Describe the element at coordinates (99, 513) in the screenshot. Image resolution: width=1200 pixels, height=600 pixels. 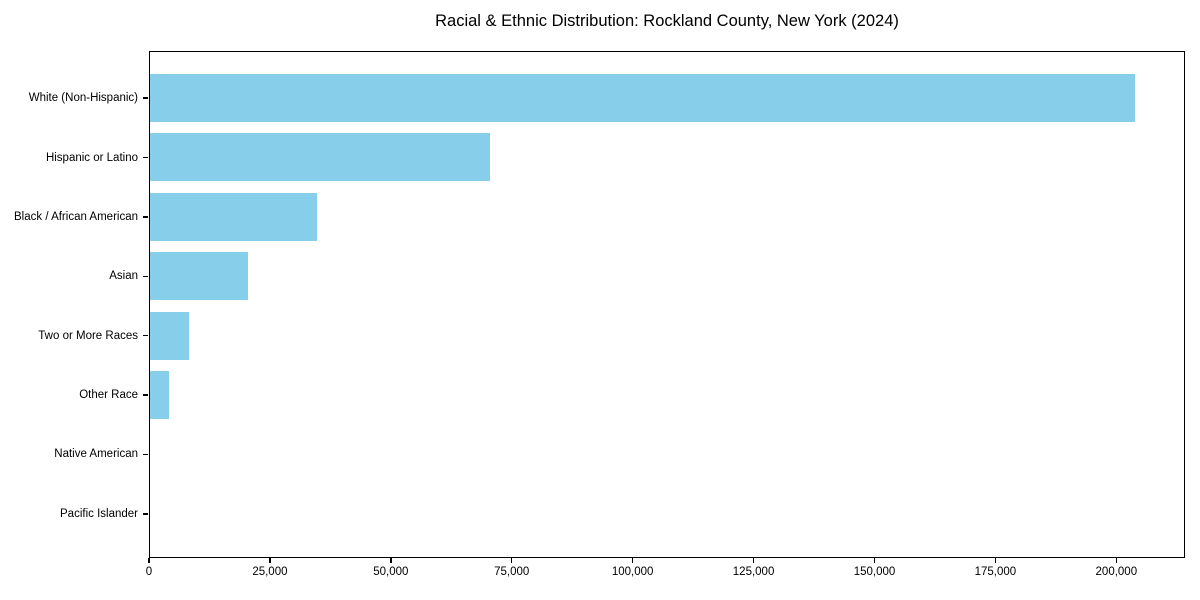
I see `y-axis-label: Pacific Islander` at that location.